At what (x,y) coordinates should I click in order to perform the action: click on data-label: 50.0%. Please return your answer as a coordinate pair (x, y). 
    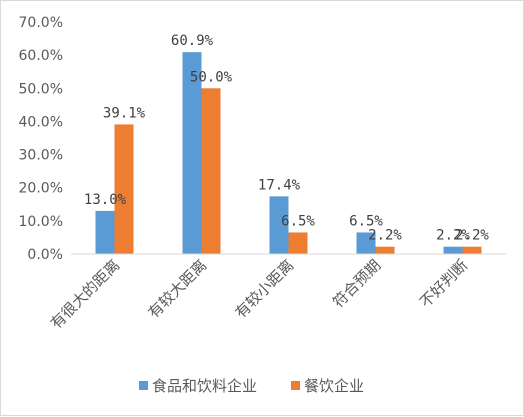
    Looking at the image, I should click on (211, 77).